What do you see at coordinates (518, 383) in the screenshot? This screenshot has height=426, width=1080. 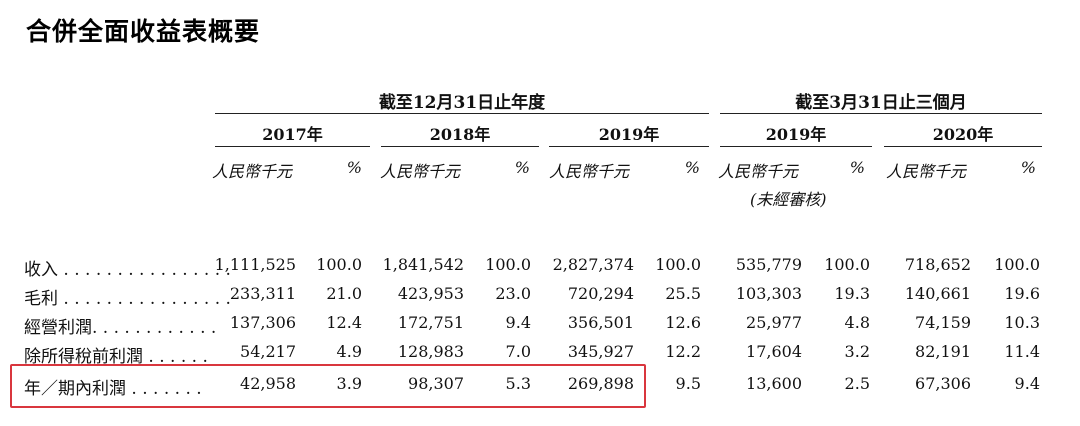 I see `value-percent: 5.3` at bounding box center [518, 383].